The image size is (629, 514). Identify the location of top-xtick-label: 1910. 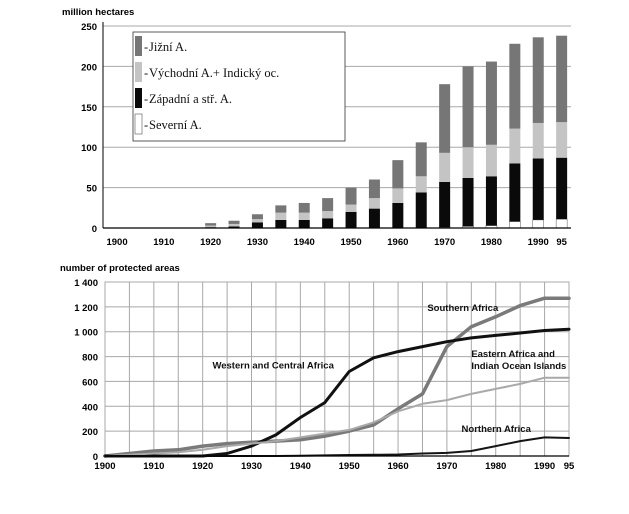
(163, 242).